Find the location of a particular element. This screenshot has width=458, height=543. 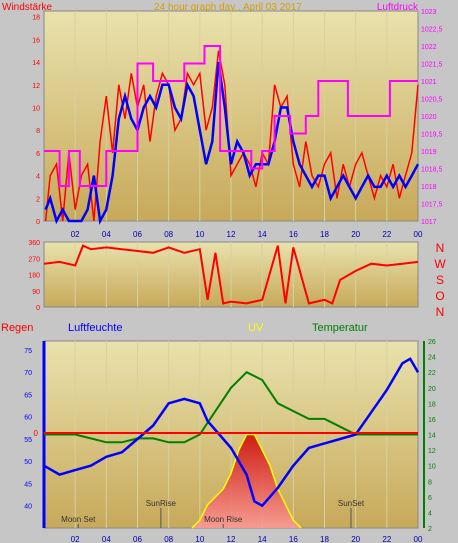

regen-label: Regen is located at coordinates (17, 328).